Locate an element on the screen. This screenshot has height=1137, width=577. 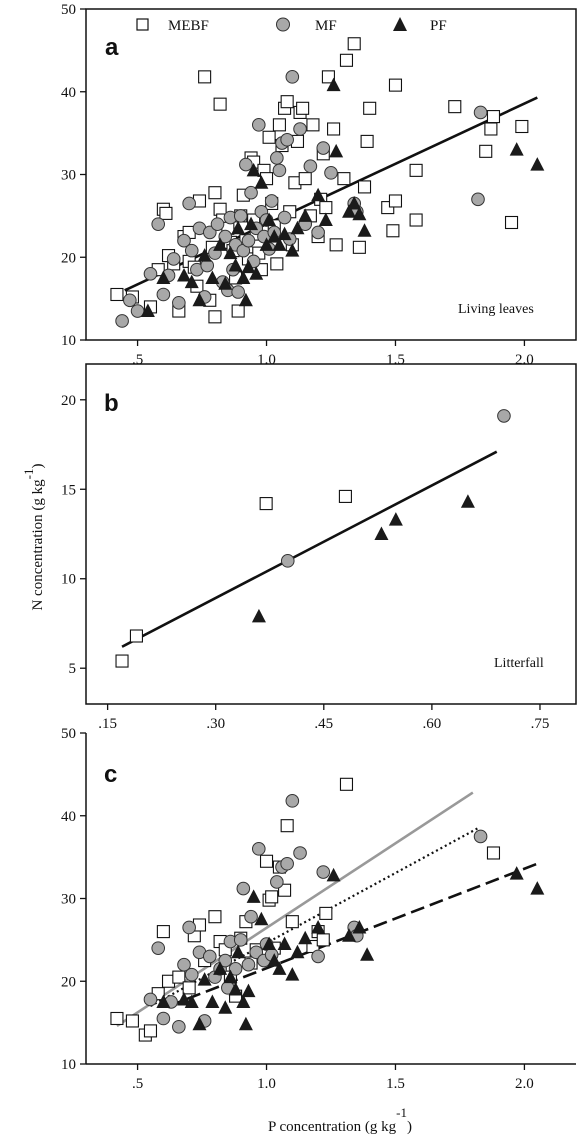
svg-text: N concentration (g kg-1) is located at coordinates (33, 536).